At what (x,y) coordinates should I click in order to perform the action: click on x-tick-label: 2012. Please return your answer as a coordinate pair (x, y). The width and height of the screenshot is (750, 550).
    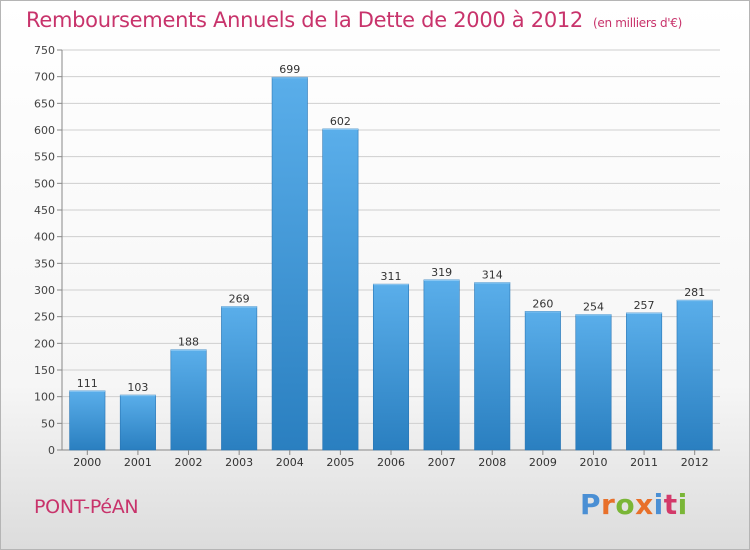
    Looking at the image, I should click on (695, 462).